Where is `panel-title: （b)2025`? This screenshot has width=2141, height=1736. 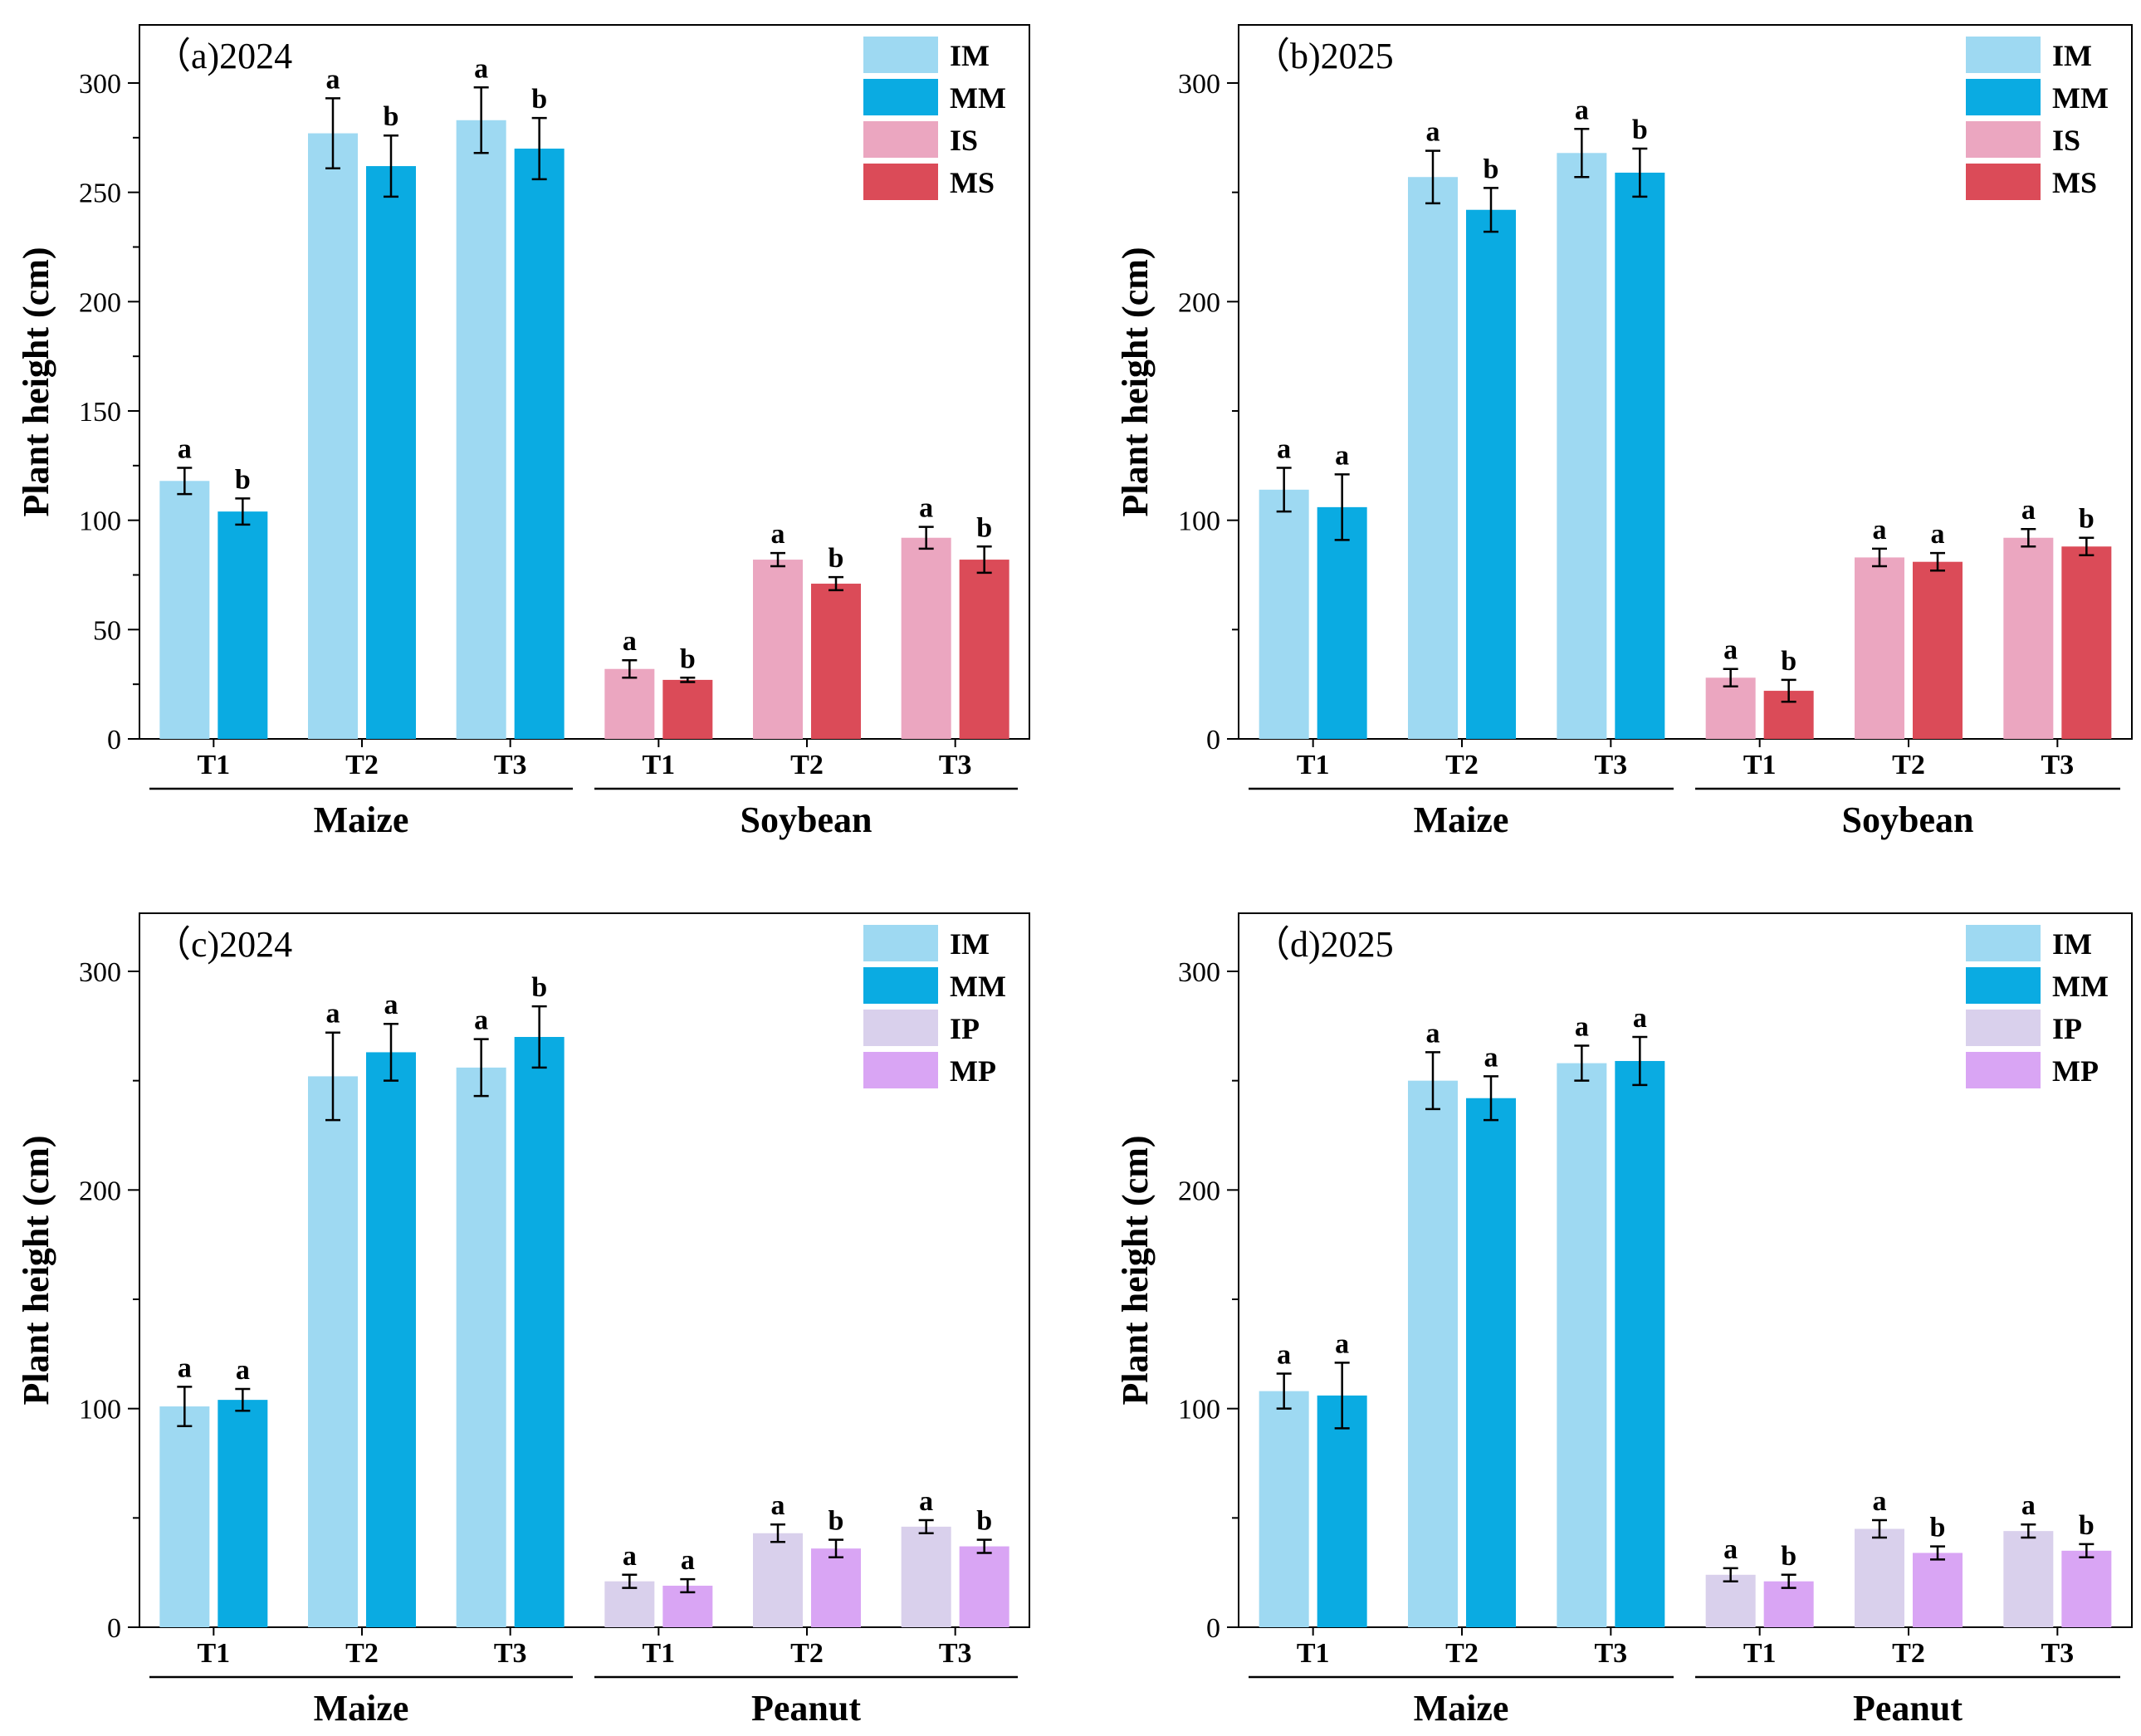 panel-title: （b)2025 is located at coordinates (1324, 56).